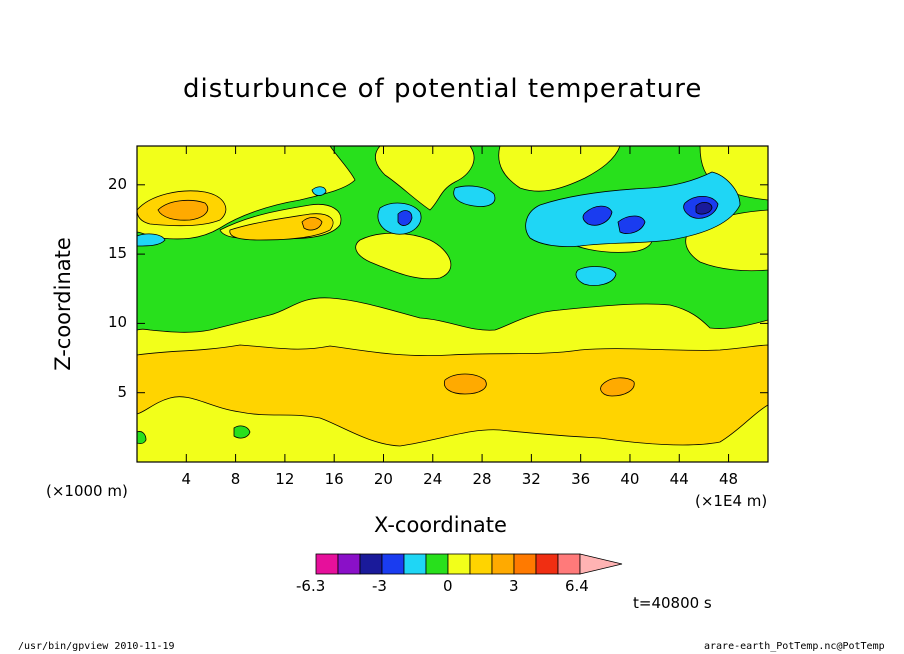 This screenshot has width=904, height=654. Describe the element at coordinates (311, 586) in the screenshot. I see `colorbar-tick-label: -6.3` at that location.